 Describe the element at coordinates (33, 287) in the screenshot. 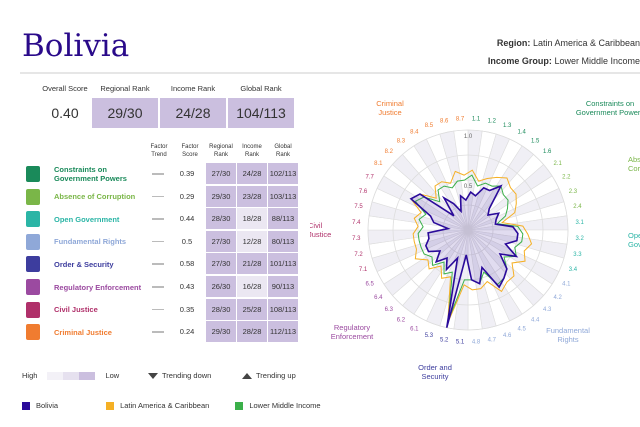

I see `official-icon` at that location.